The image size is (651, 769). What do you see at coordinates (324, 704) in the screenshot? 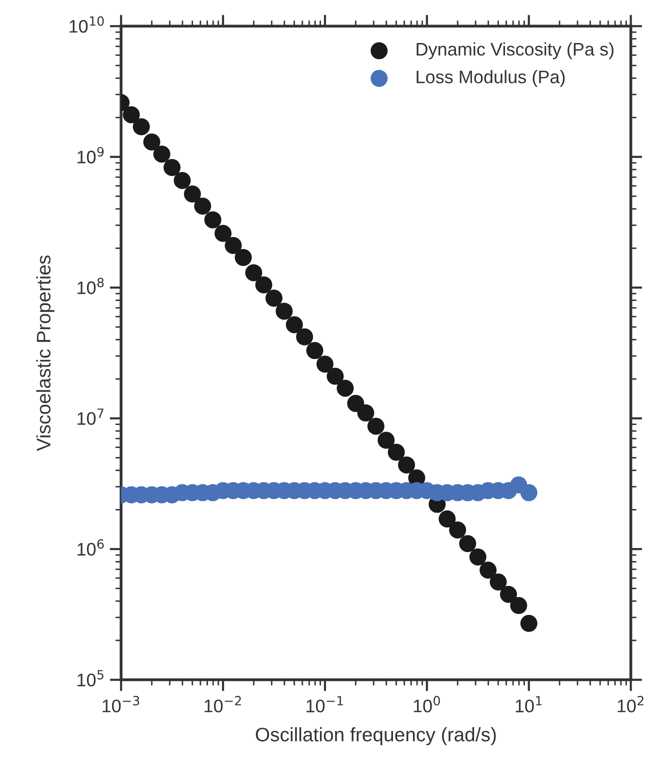
I see `x-tick-label: 10$^{−1}$` at bounding box center [324, 704].